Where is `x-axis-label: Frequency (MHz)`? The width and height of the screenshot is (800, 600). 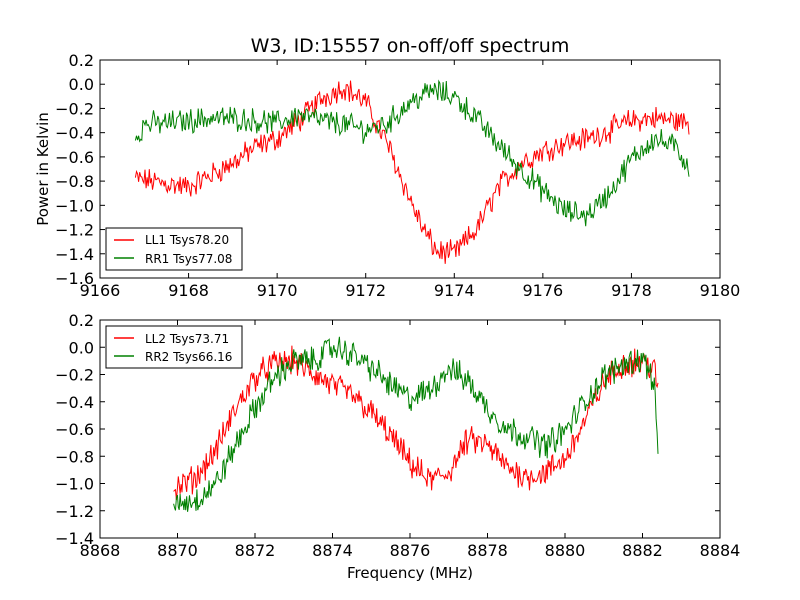 x-axis-label: Frequency (MHz) is located at coordinates (410, 573).